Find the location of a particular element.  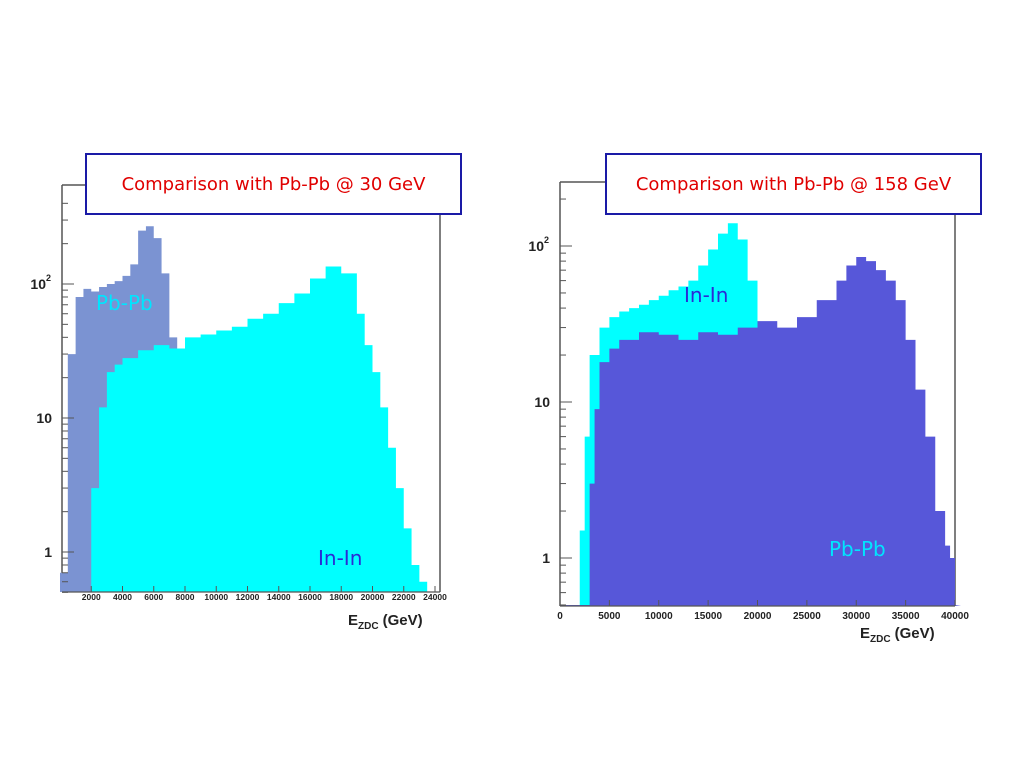

x-tick-label: 18000 is located at coordinates (341, 597).